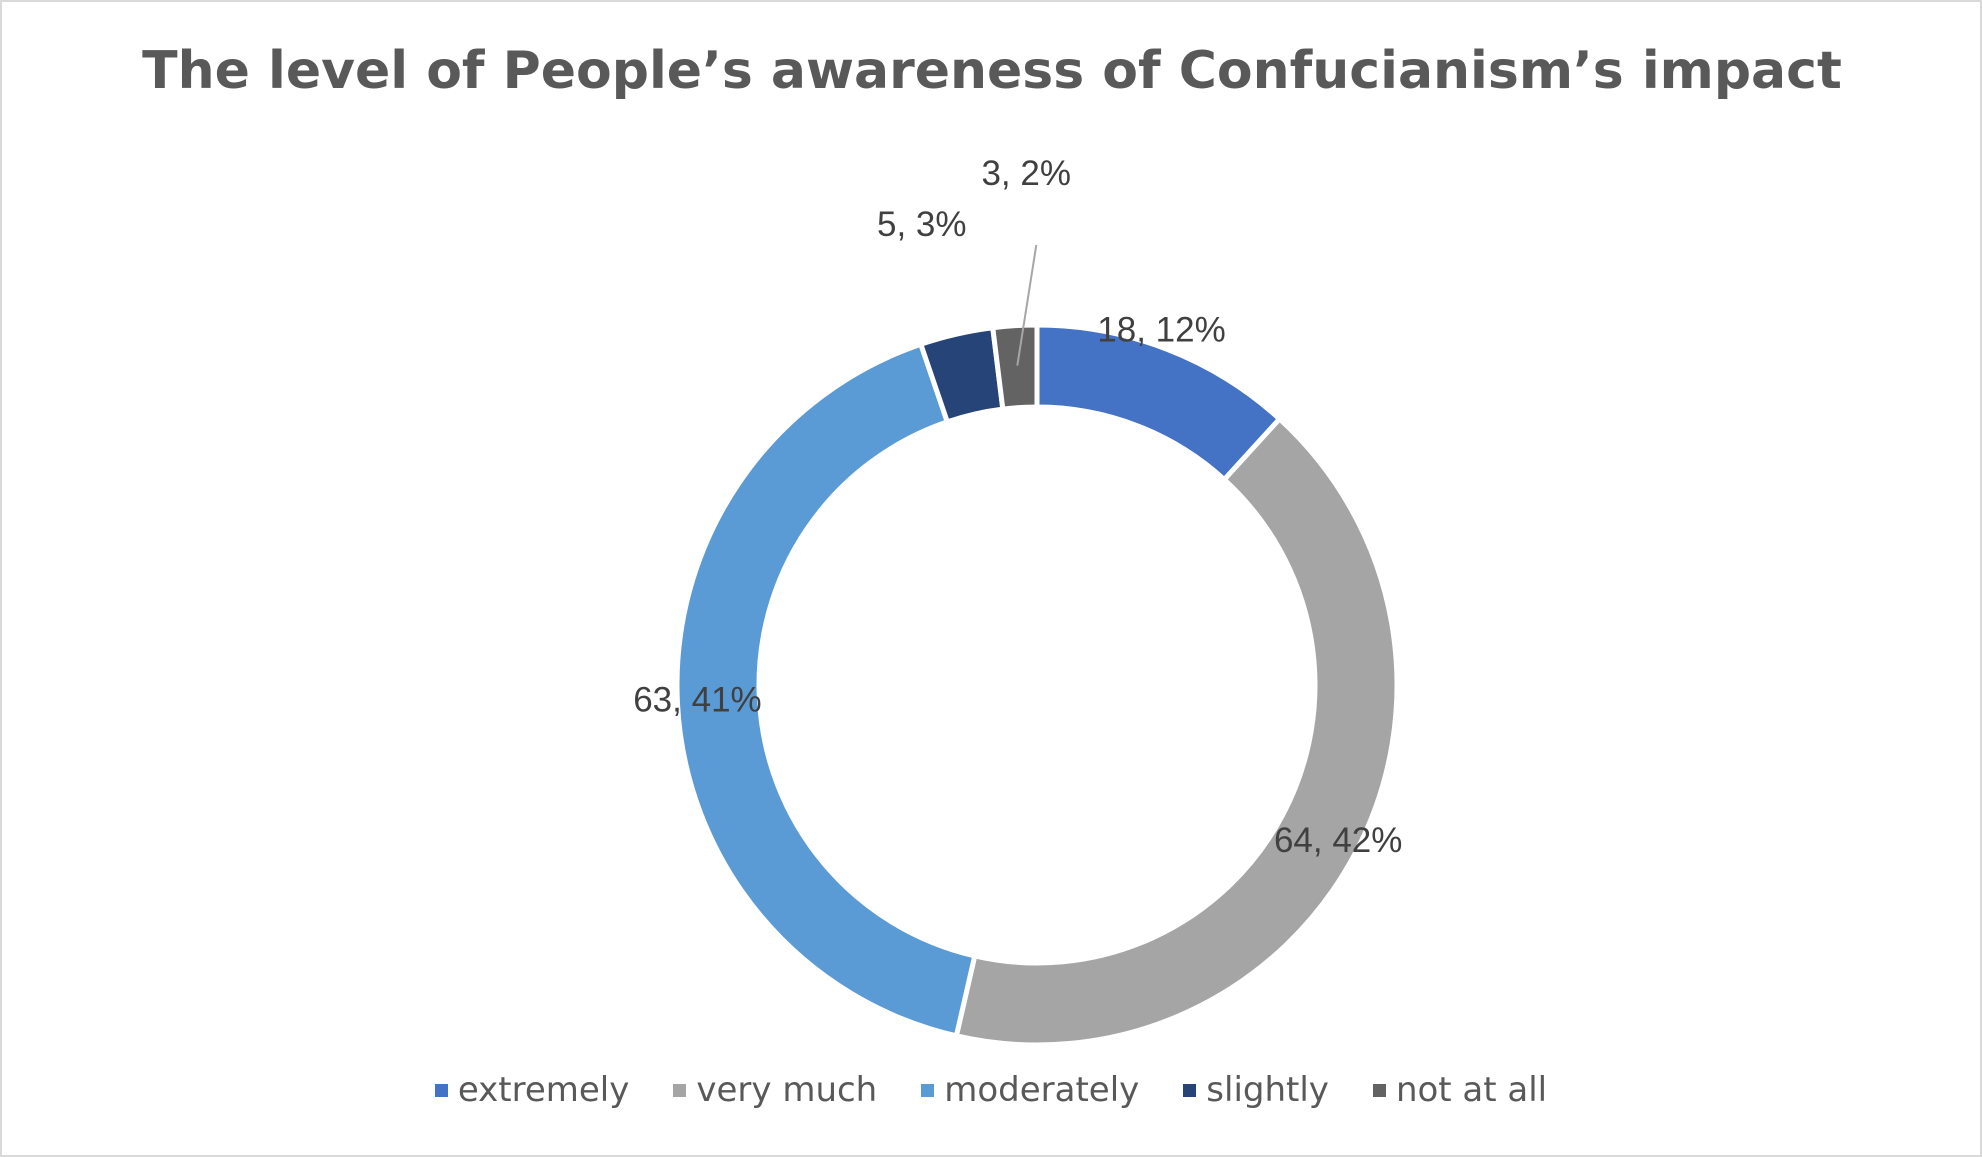 The height and width of the screenshot is (1157, 1982). I want to click on data-label-moderately: 63, 41%, so click(697, 700).